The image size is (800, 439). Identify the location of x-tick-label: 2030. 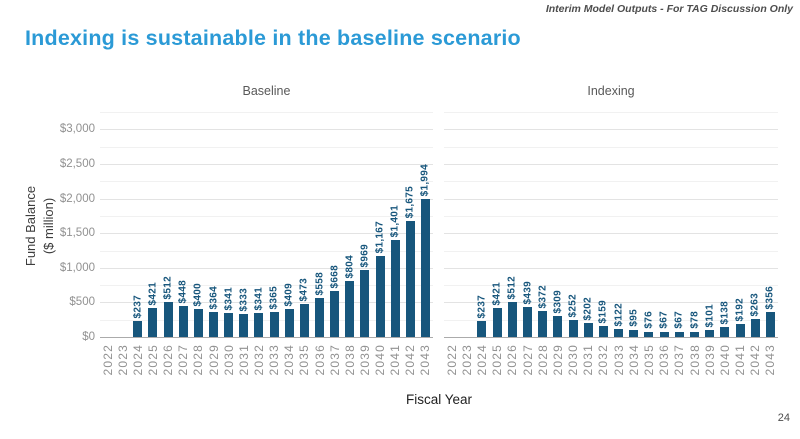
(228, 360).